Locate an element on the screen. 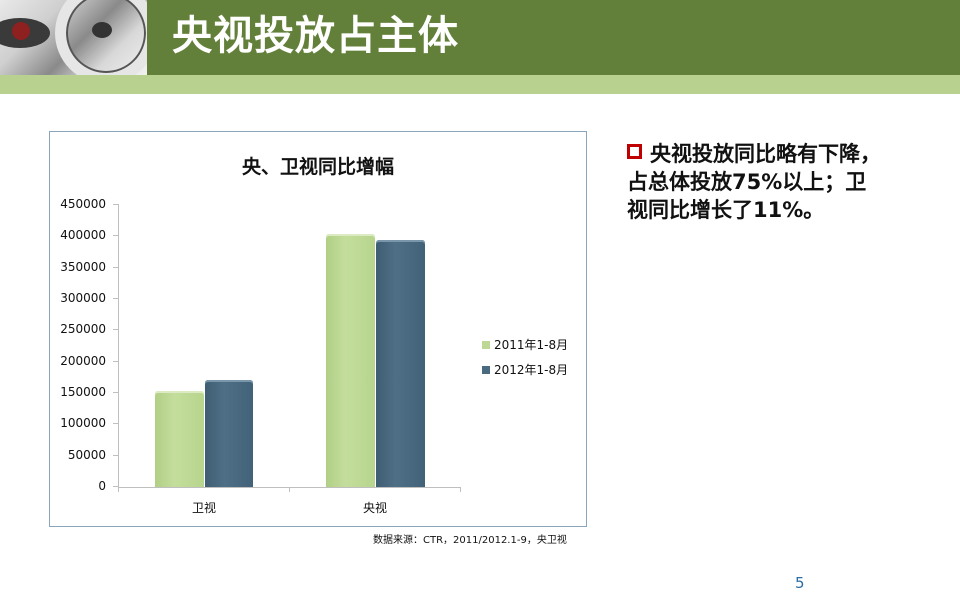 The width and height of the screenshot is (960, 600). legend-label: 2012年1-8月 is located at coordinates (531, 370).